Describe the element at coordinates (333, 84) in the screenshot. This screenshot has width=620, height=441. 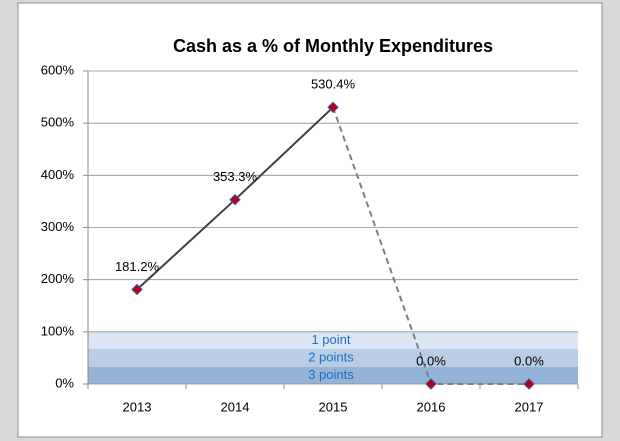
I see `data-label: 530.4%` at that location.